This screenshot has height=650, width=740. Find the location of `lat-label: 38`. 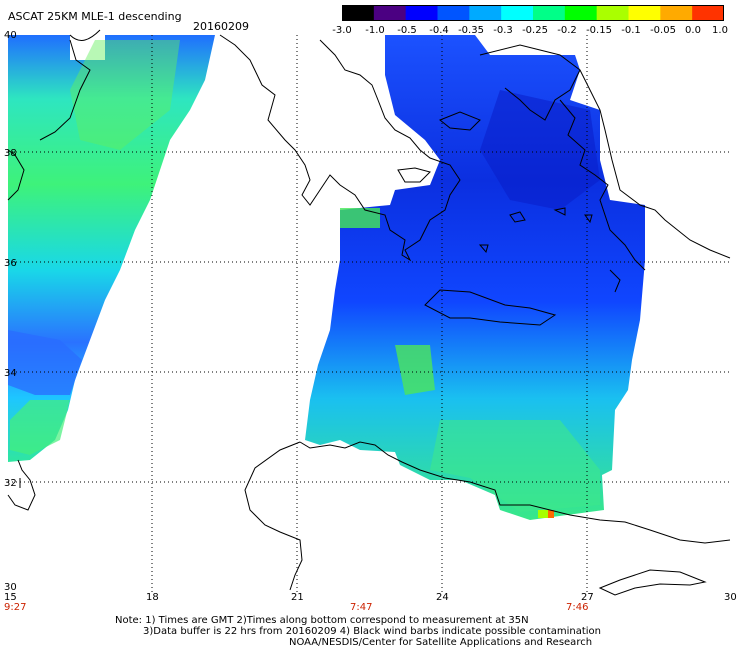

lat-label: 38 is located at coordinates (10, 153).